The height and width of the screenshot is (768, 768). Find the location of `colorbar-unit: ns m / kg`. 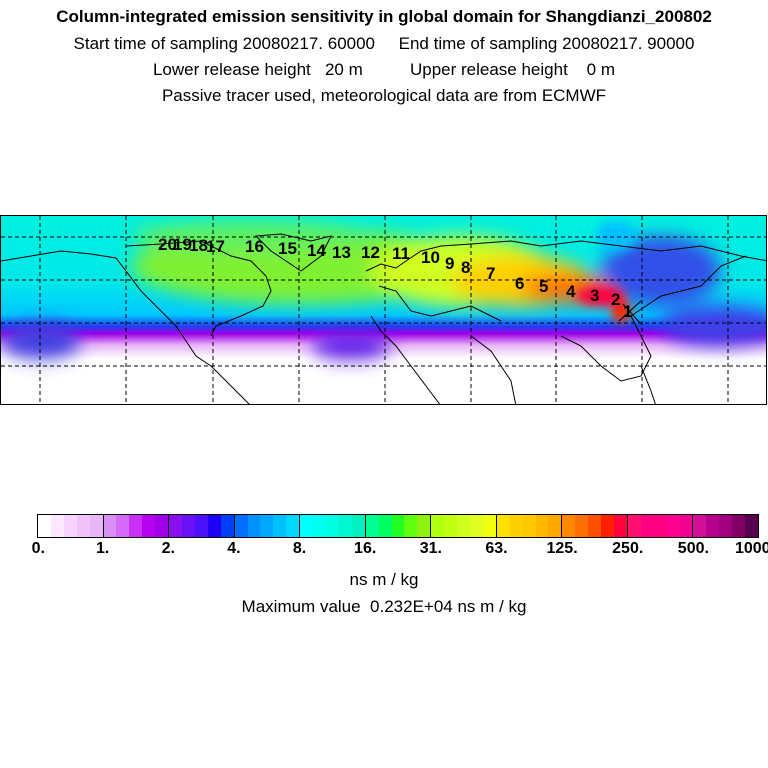

colorbar-unit: ns m / kg is located at coordinates (384, 579).